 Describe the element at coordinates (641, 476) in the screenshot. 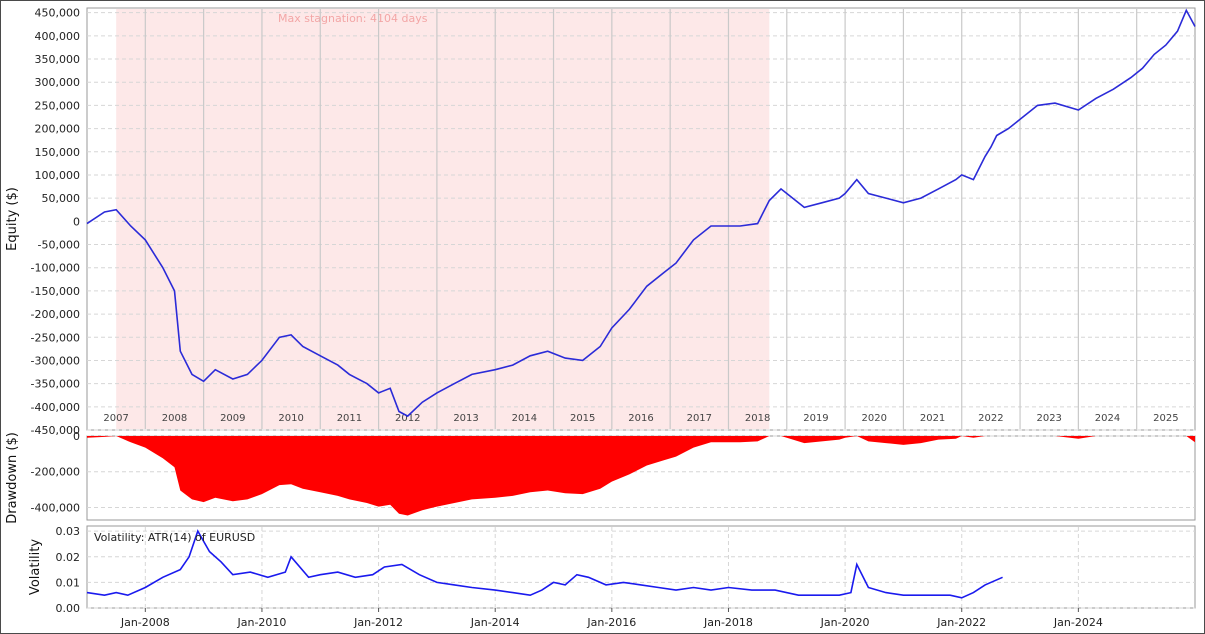

I see `drawdown-area` at that location.